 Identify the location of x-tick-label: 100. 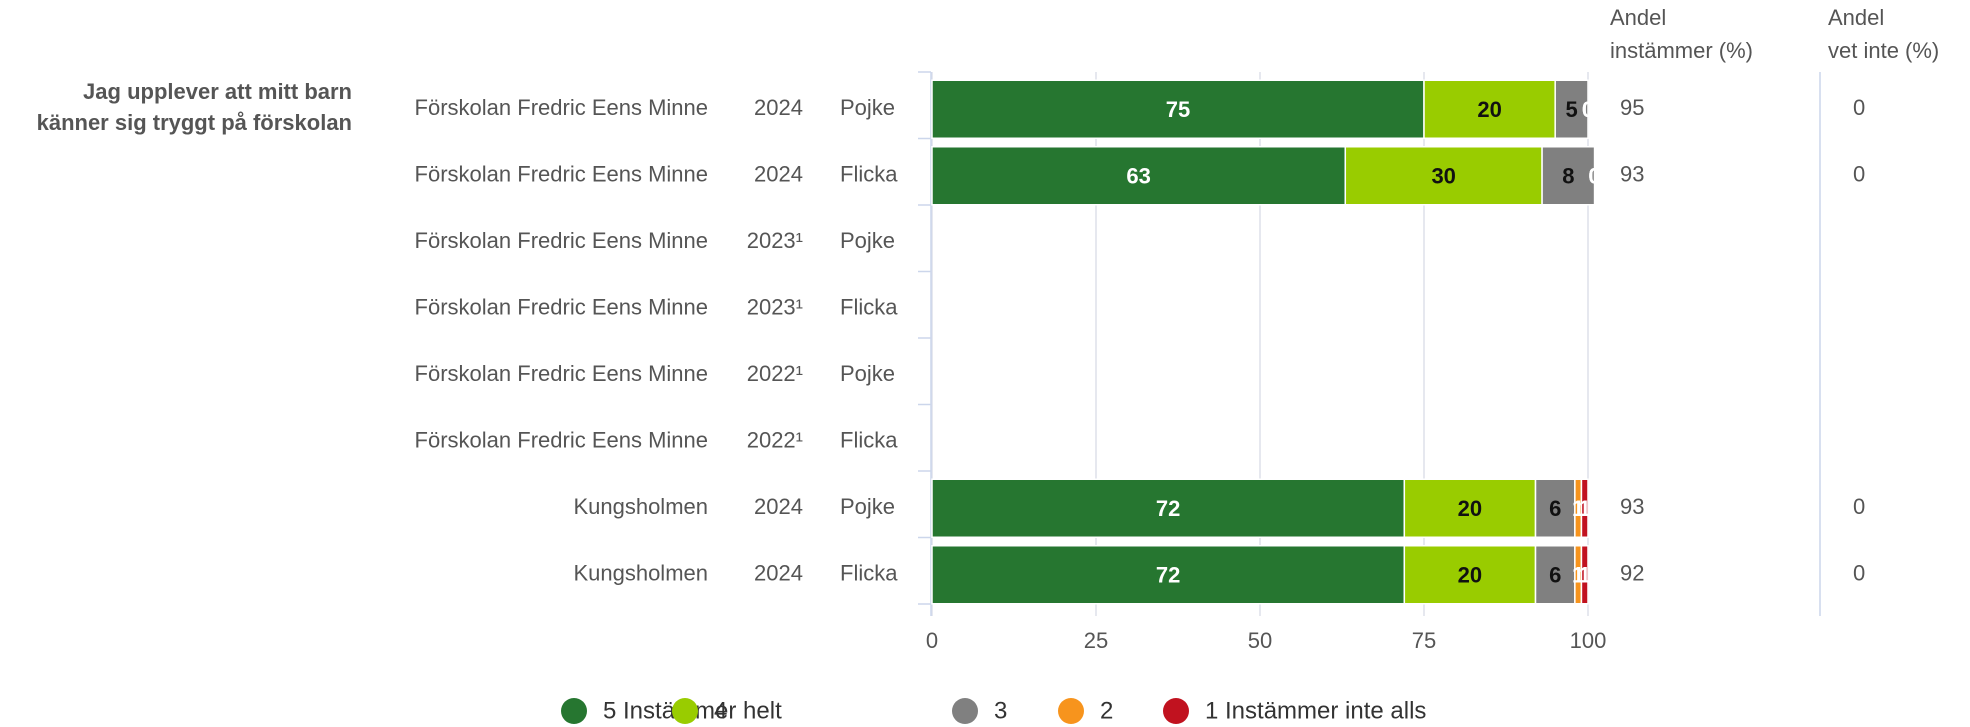
(1588, 640).